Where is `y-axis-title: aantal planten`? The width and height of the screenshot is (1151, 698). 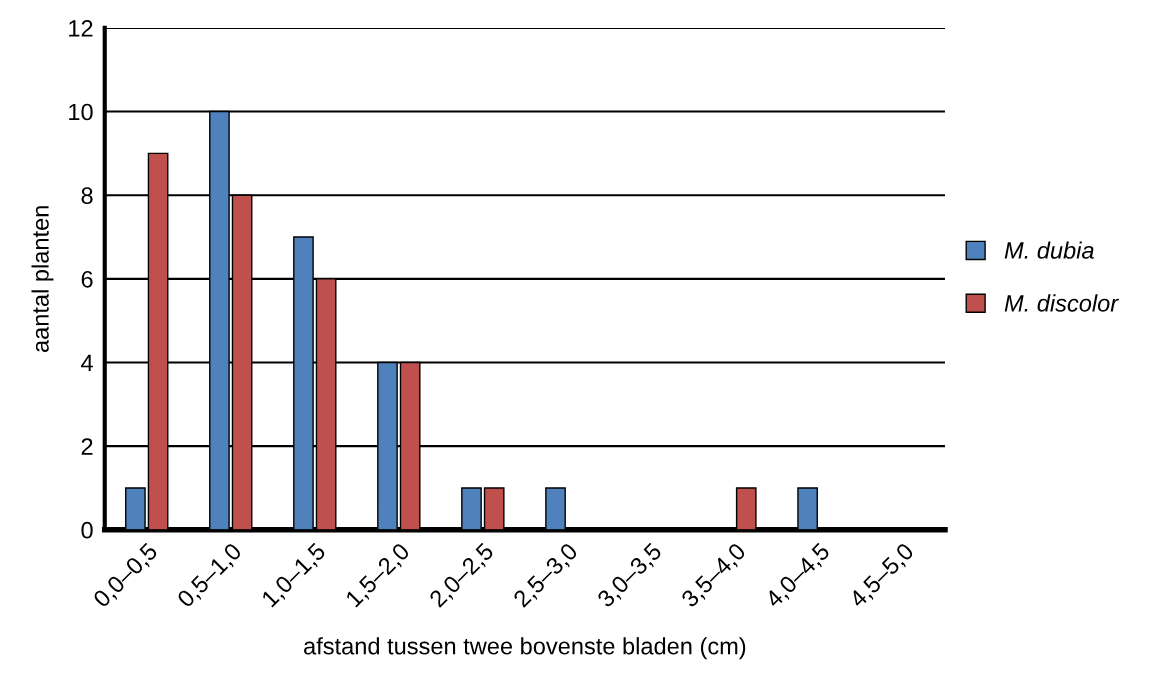
y-axis-title: aantal planten is located at coordinates (42, 279).